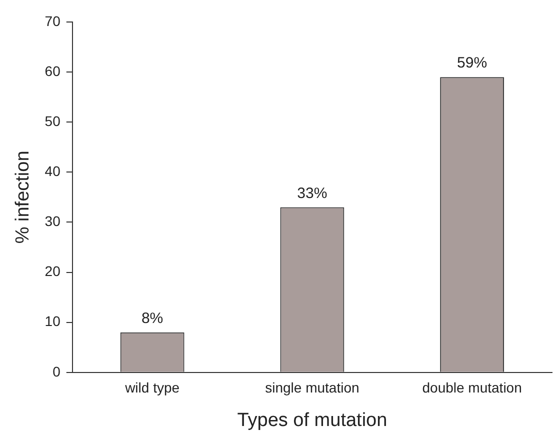  What do you see at coordinates (312, 388) in the screenshot?
I see `x-tick-label: single mutation` at bounding box center [312, 388].